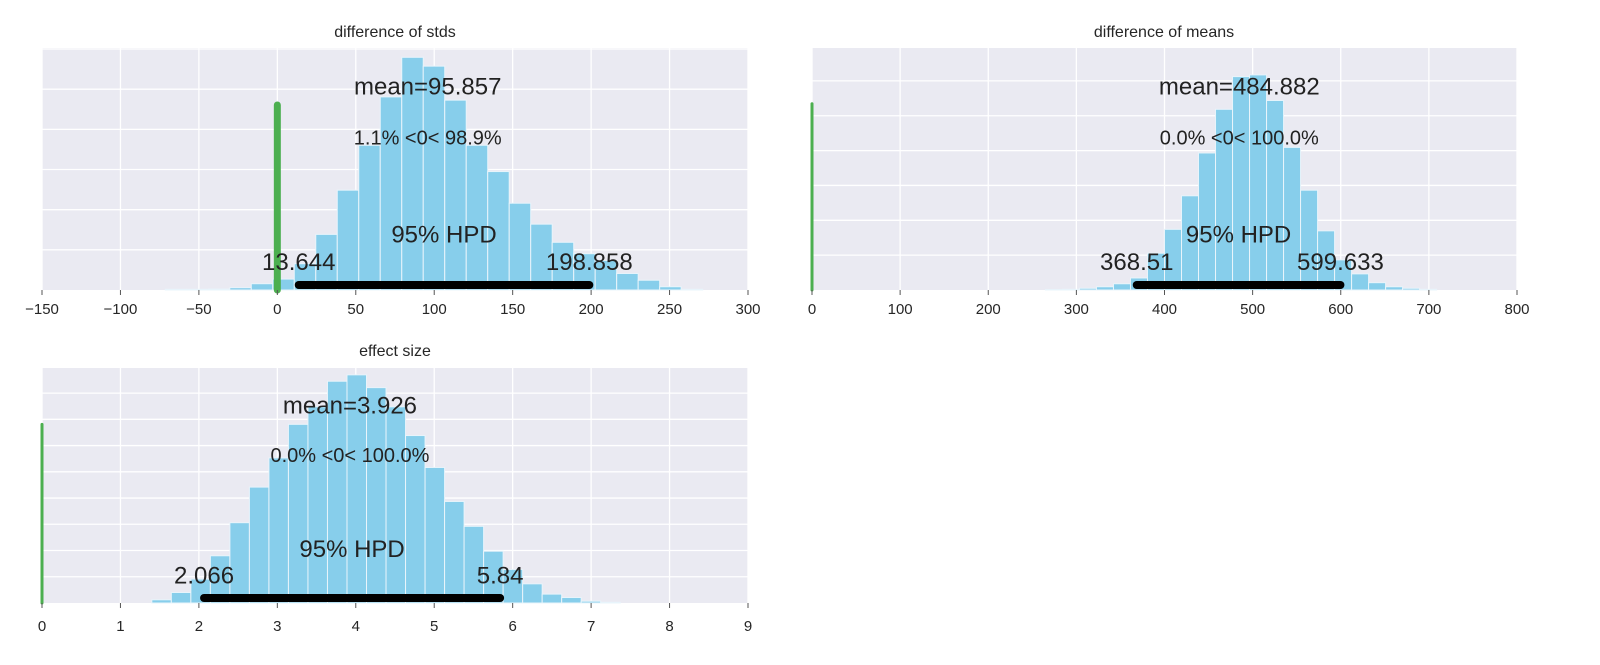 Image resolution: width=1600 pixels, height=665 pixels. What do you see at coordinates (355, 309) in the screenshot?
I see `x-tick-label: 50` at bounding box center [355, 309].